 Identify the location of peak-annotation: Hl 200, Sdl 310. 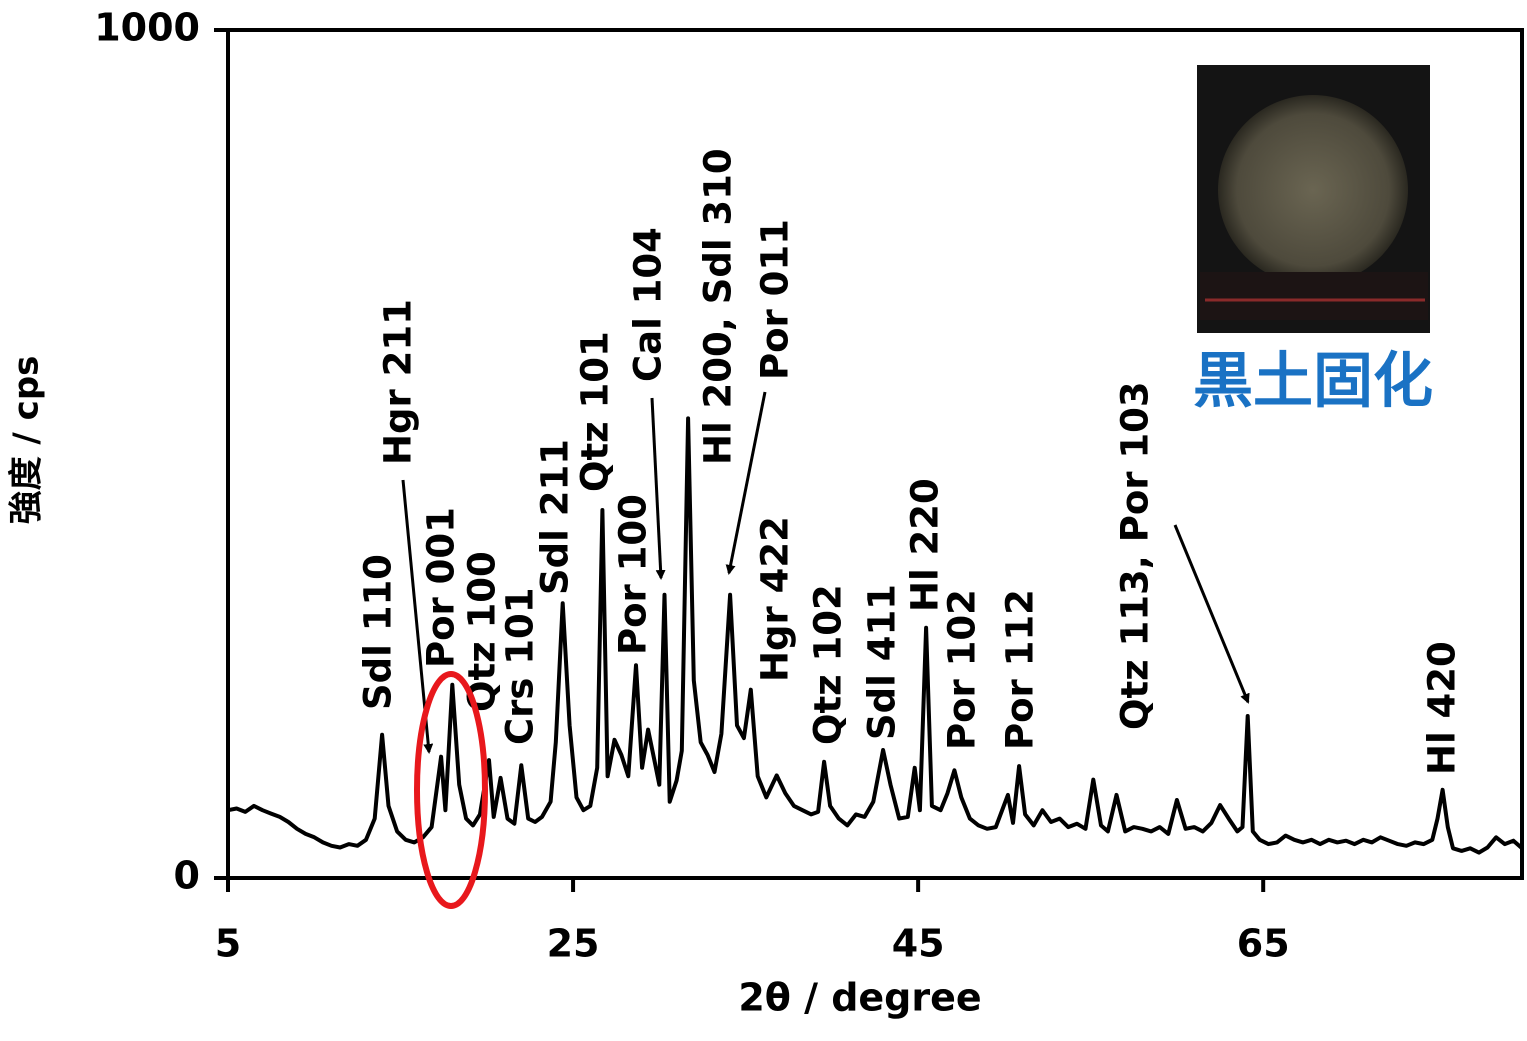
(718, 306).